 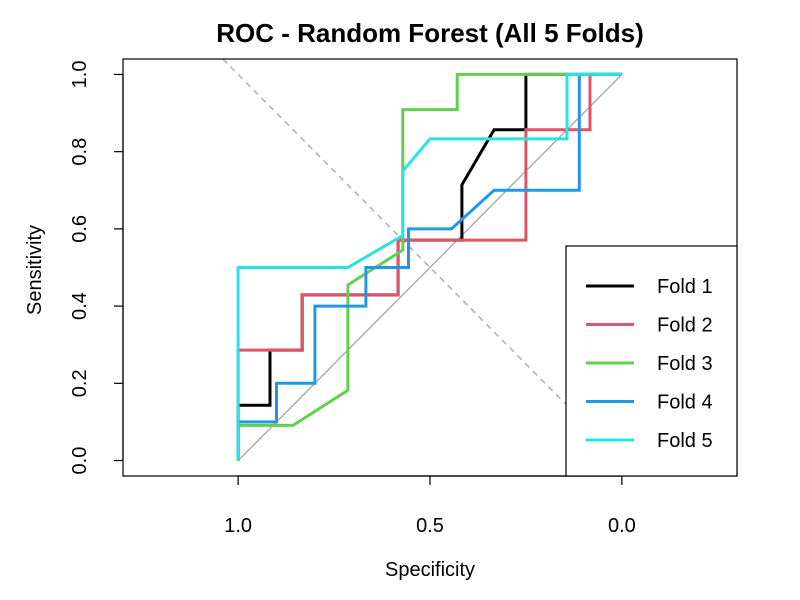 What do you see at coordinates (96, 268) in the screenshot?
I see `y-axis: 0.0 0.2 0.4 0.6 0.8 1.0` at bounding box center [96, 268].